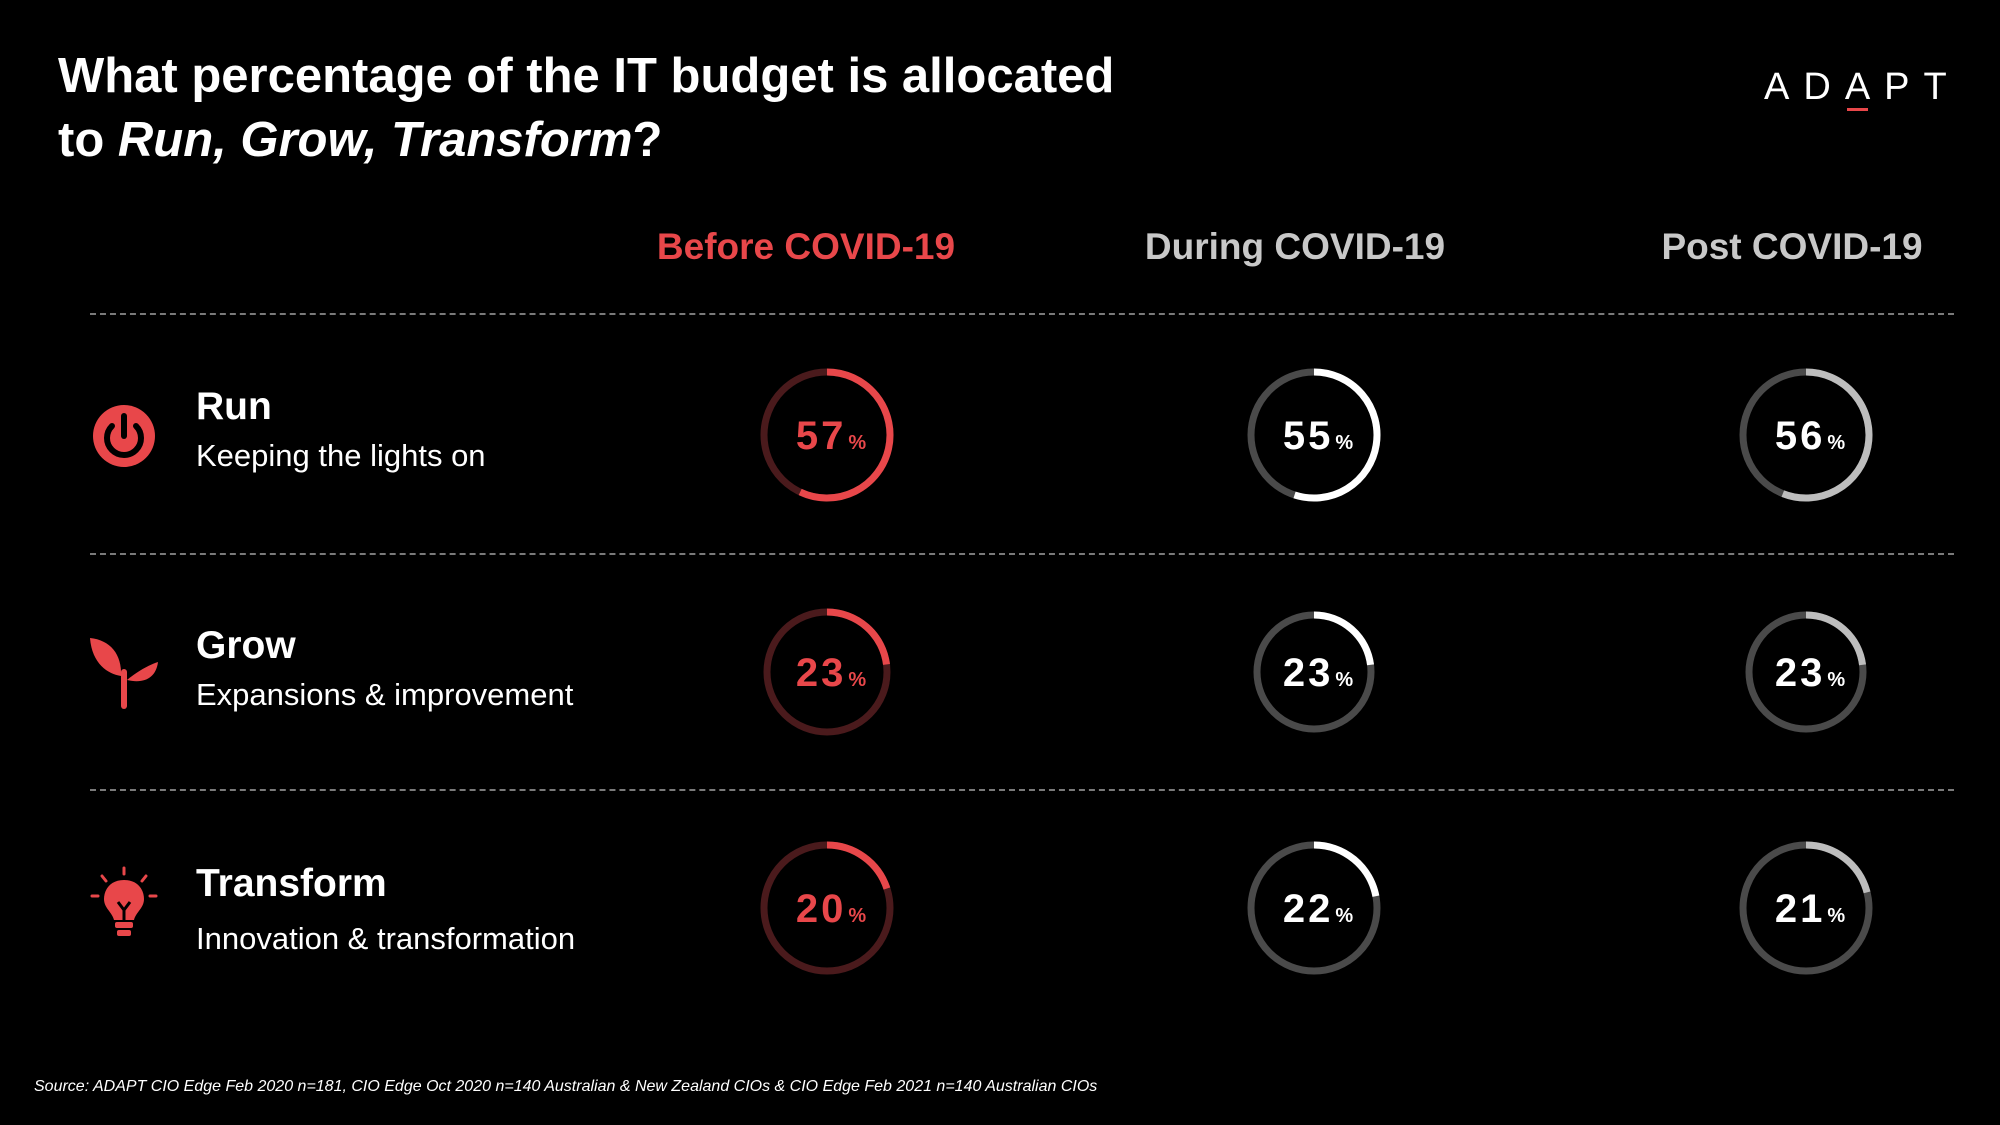 The image size is (2000, 1125). I want to click on ring-arc-run-during, so click(1337, 435).